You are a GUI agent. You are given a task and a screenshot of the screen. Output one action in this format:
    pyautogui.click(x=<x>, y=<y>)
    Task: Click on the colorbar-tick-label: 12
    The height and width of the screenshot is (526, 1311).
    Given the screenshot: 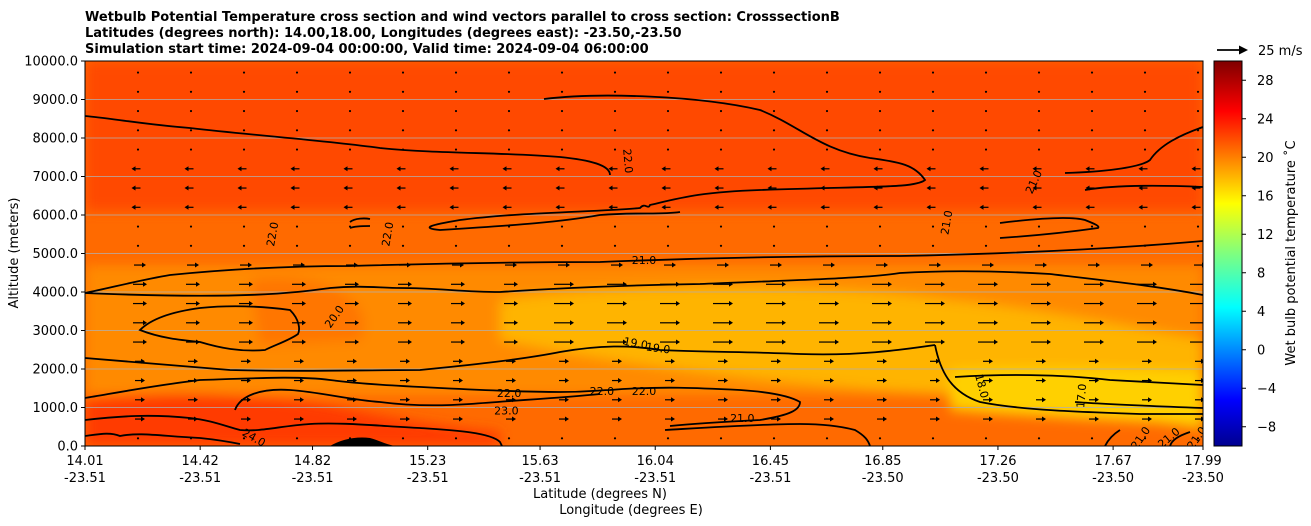 What is the action you would take?
    pyautogui.click(x=1265, y=235)
    